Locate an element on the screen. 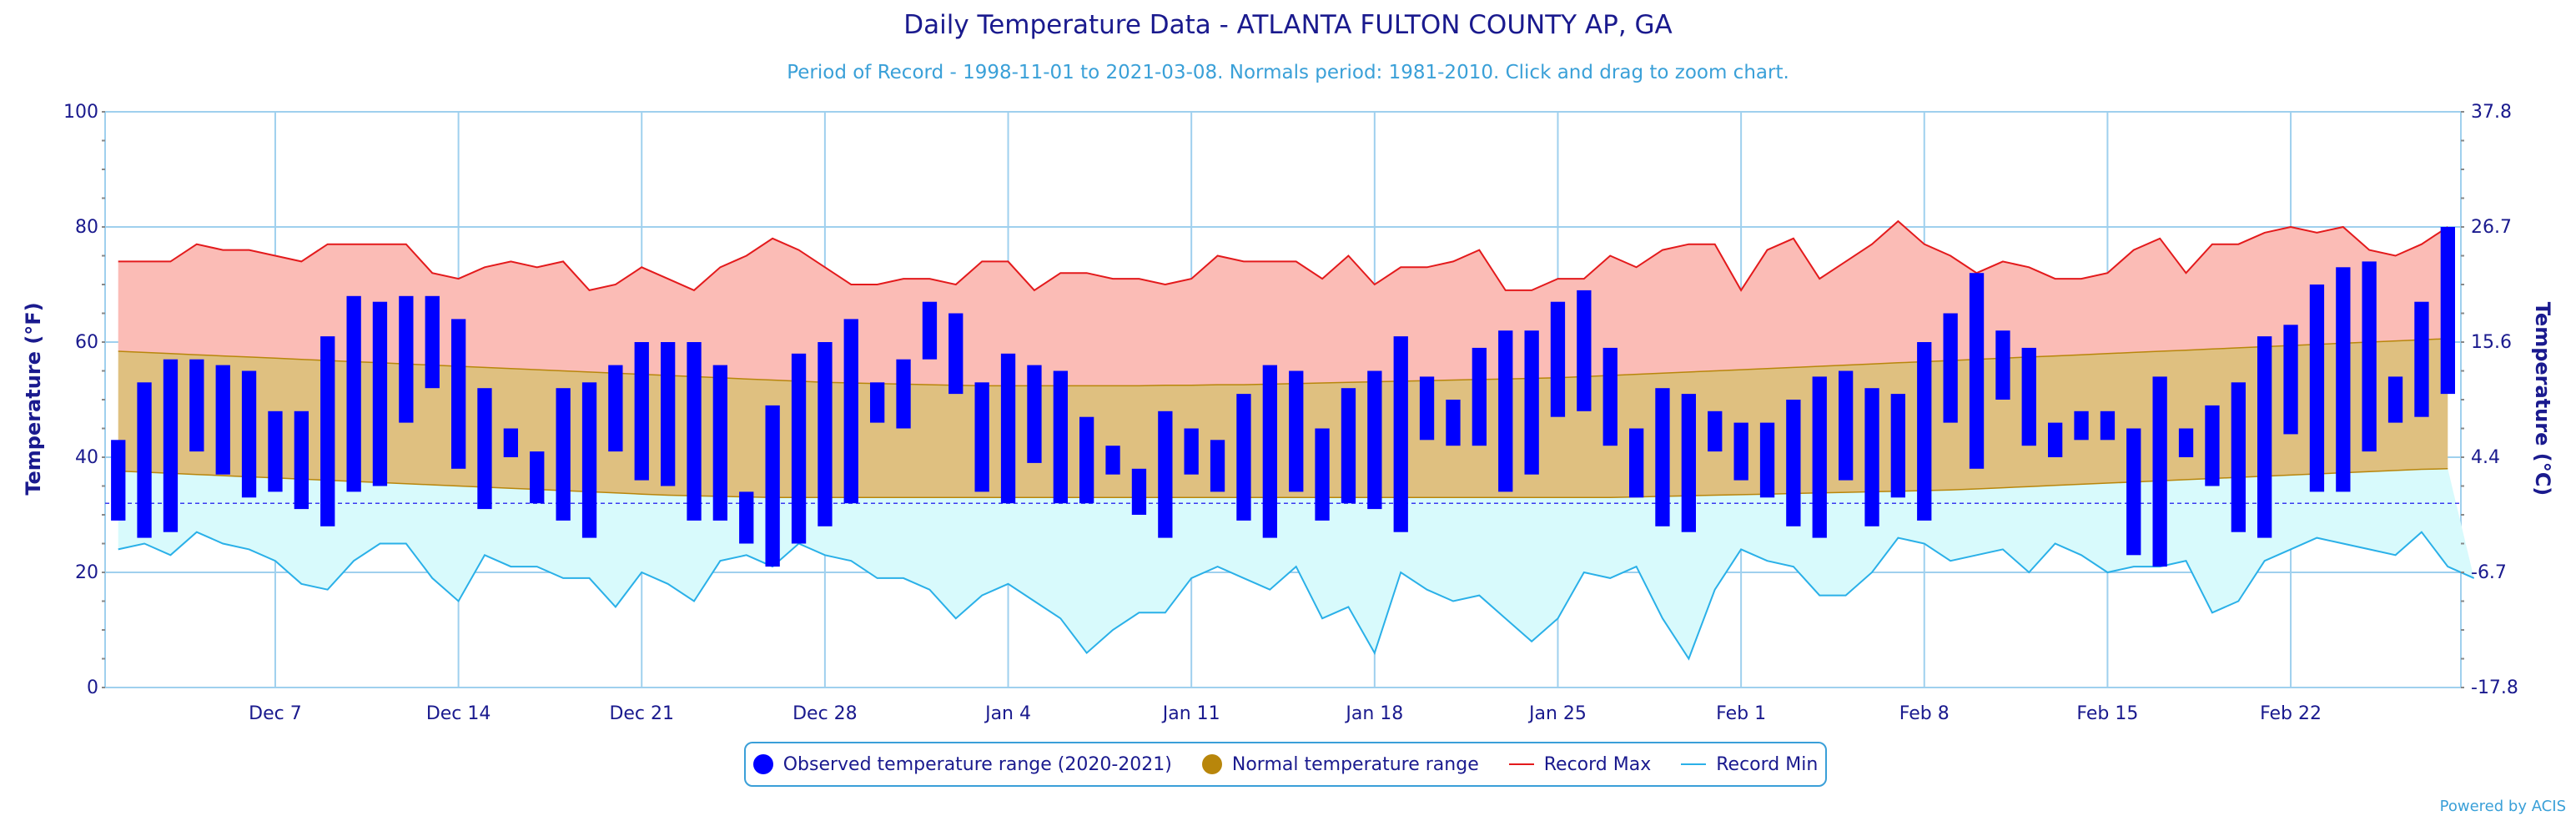 The width and height of the screenshot is (2576, 821). y-tick-label-left: 80 is located at coordinates (86, 228).